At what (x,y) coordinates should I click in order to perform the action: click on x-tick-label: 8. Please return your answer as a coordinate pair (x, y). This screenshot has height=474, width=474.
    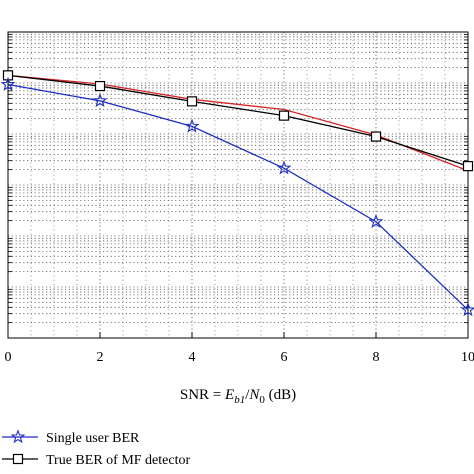
    Looking at the image, I should click on (376, 357).